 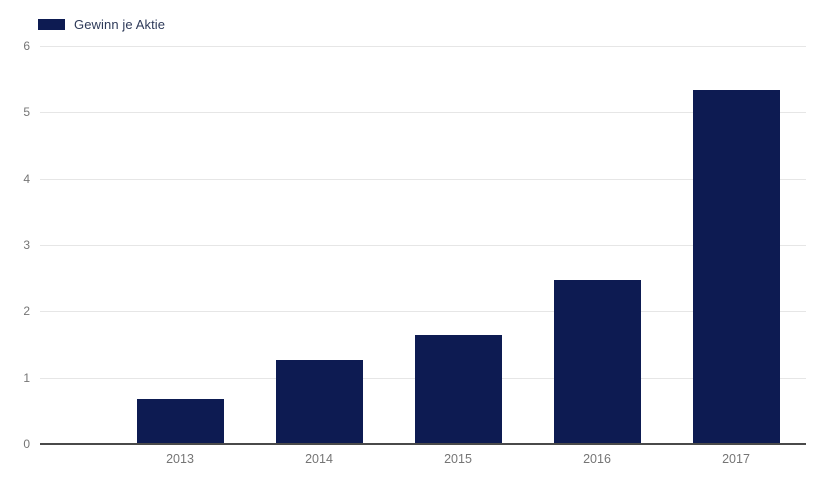 I want to click on bar-2013, so click(x=180, y=421).